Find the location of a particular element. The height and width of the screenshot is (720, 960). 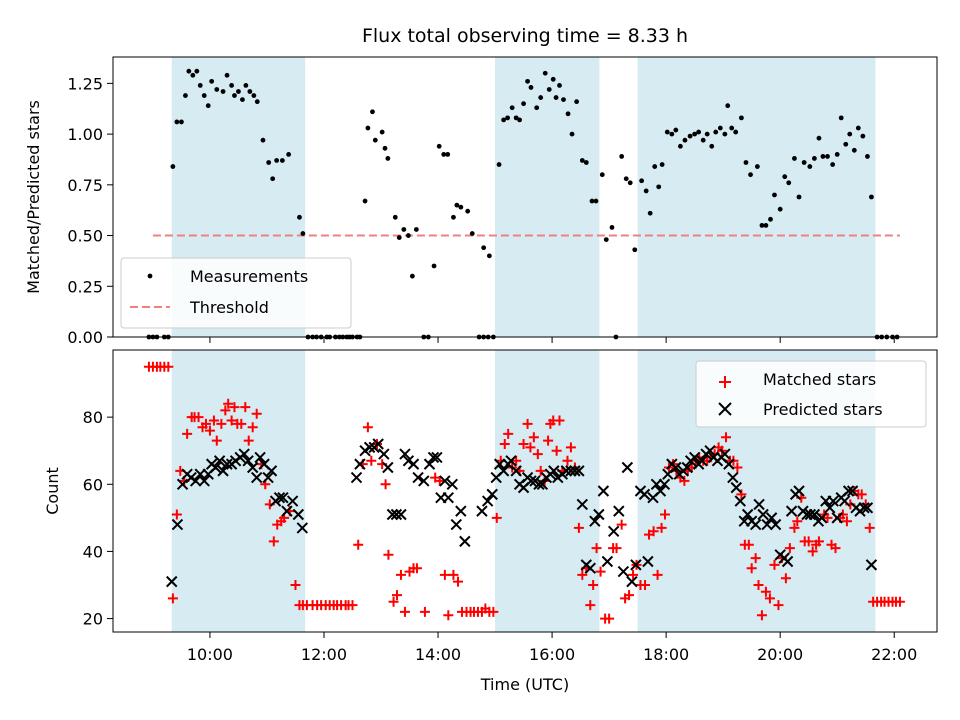

x-tick-label: 14:00 is located at coordinates (438, 654).